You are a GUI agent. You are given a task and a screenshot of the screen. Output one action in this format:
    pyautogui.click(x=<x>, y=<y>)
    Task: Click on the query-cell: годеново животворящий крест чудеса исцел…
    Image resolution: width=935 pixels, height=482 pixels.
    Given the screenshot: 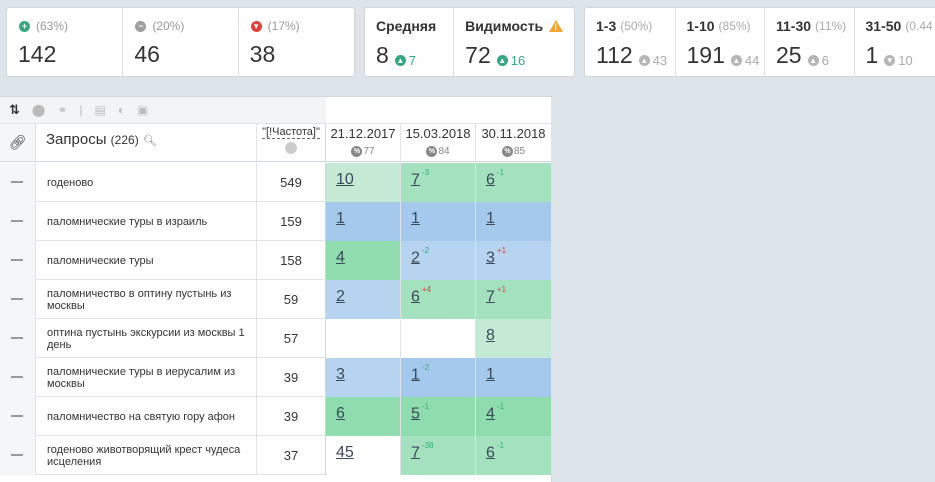 What is the action you would take?
    pyautogui.click(x=146, y=455)
    